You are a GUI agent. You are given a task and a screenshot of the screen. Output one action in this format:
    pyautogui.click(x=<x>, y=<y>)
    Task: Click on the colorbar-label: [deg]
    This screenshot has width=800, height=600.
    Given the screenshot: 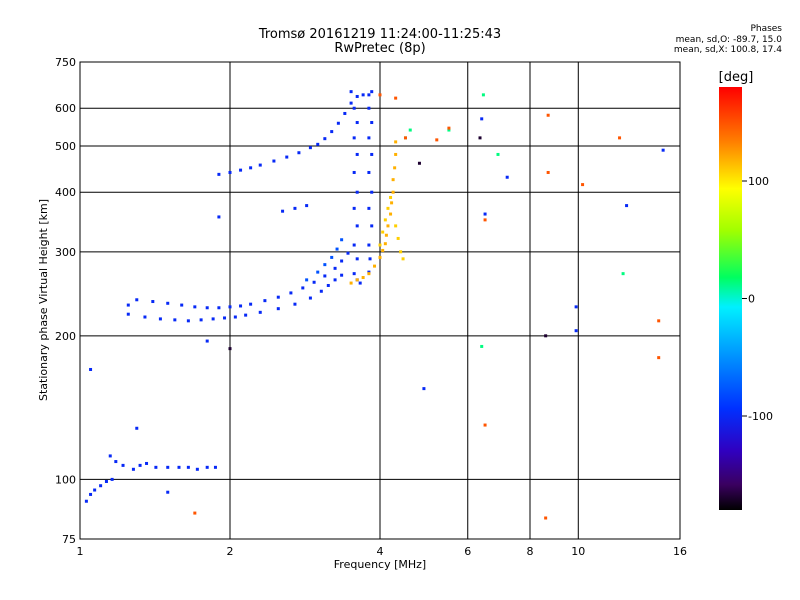 What is the action you would take?
    pyautogui.click(x=736, y=77)
    